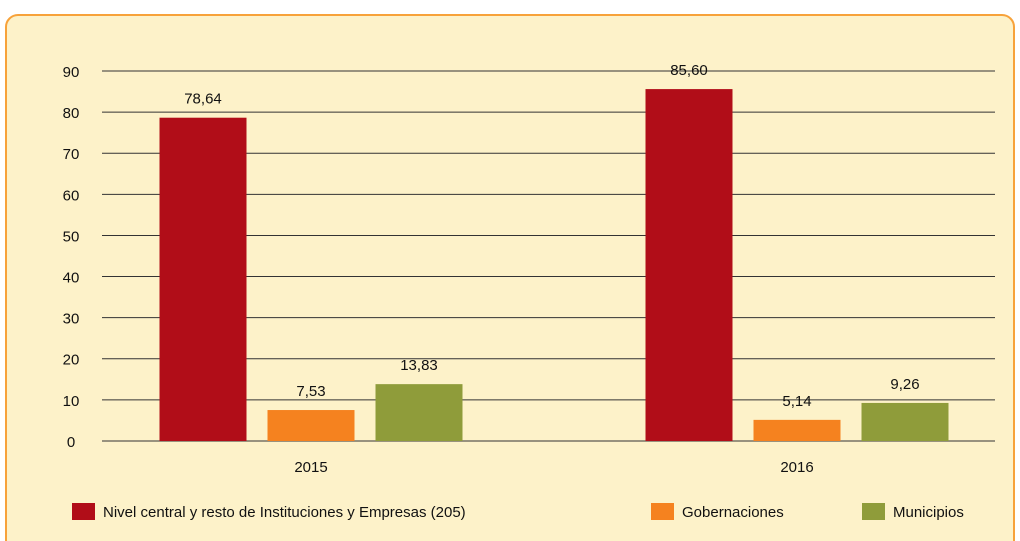 Image resolution: width=1020 pixels, height=541 pixels. Describe the element at coordinates (928, 512) in the screenshot. I see `legend-label: Municipios` at that location.